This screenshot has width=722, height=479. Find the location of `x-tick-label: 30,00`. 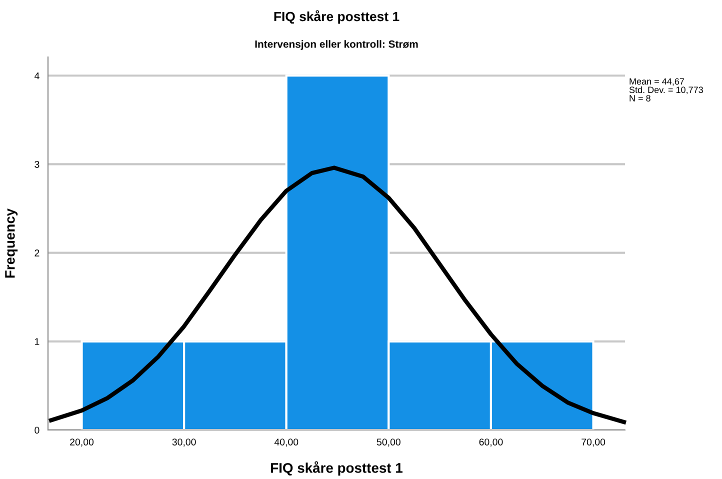

x-tick-label: 30,00 is located at coordinates (184, 442).